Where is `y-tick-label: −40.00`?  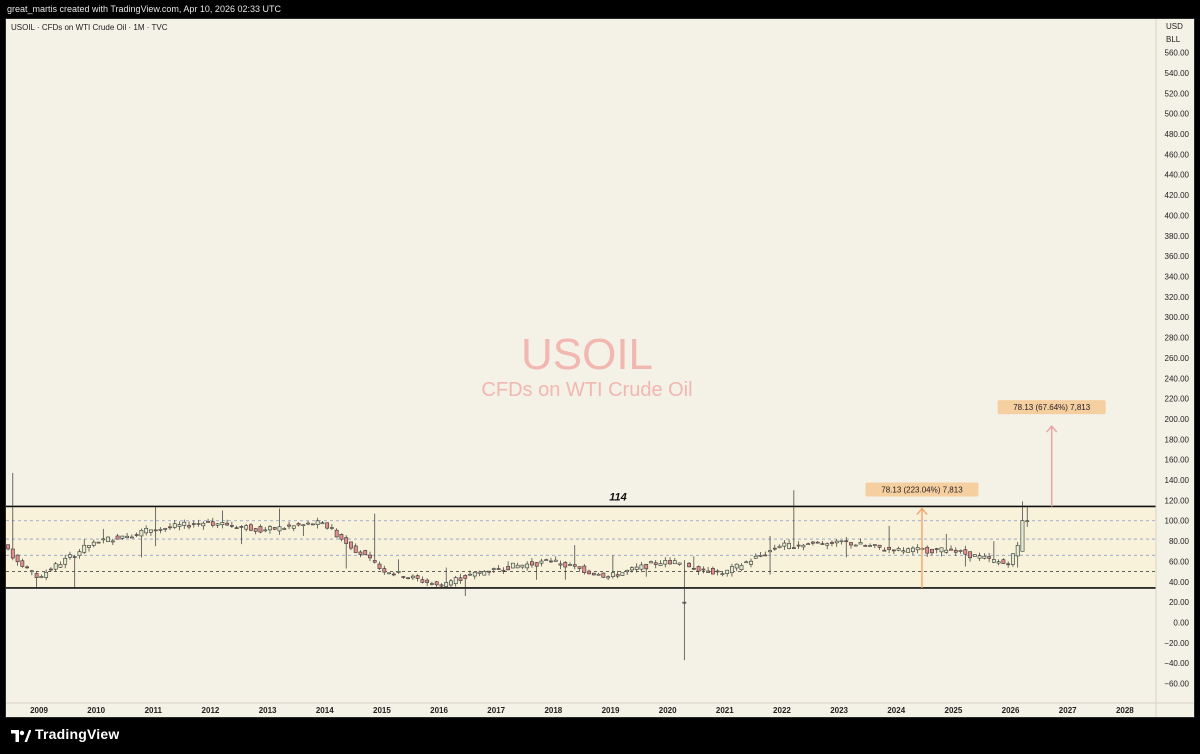
y-tick-label: −40.00 is located at coordinates (1176, 663).